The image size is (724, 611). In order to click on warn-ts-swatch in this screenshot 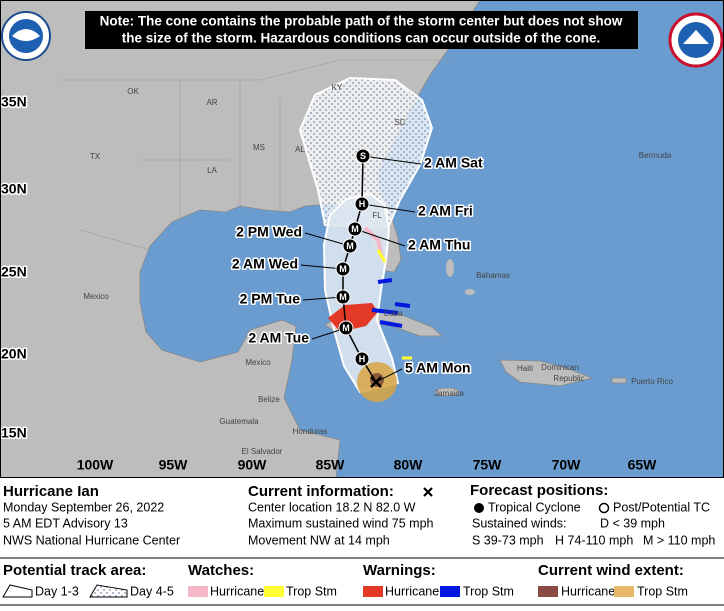, I will do `click(450, 591)`.